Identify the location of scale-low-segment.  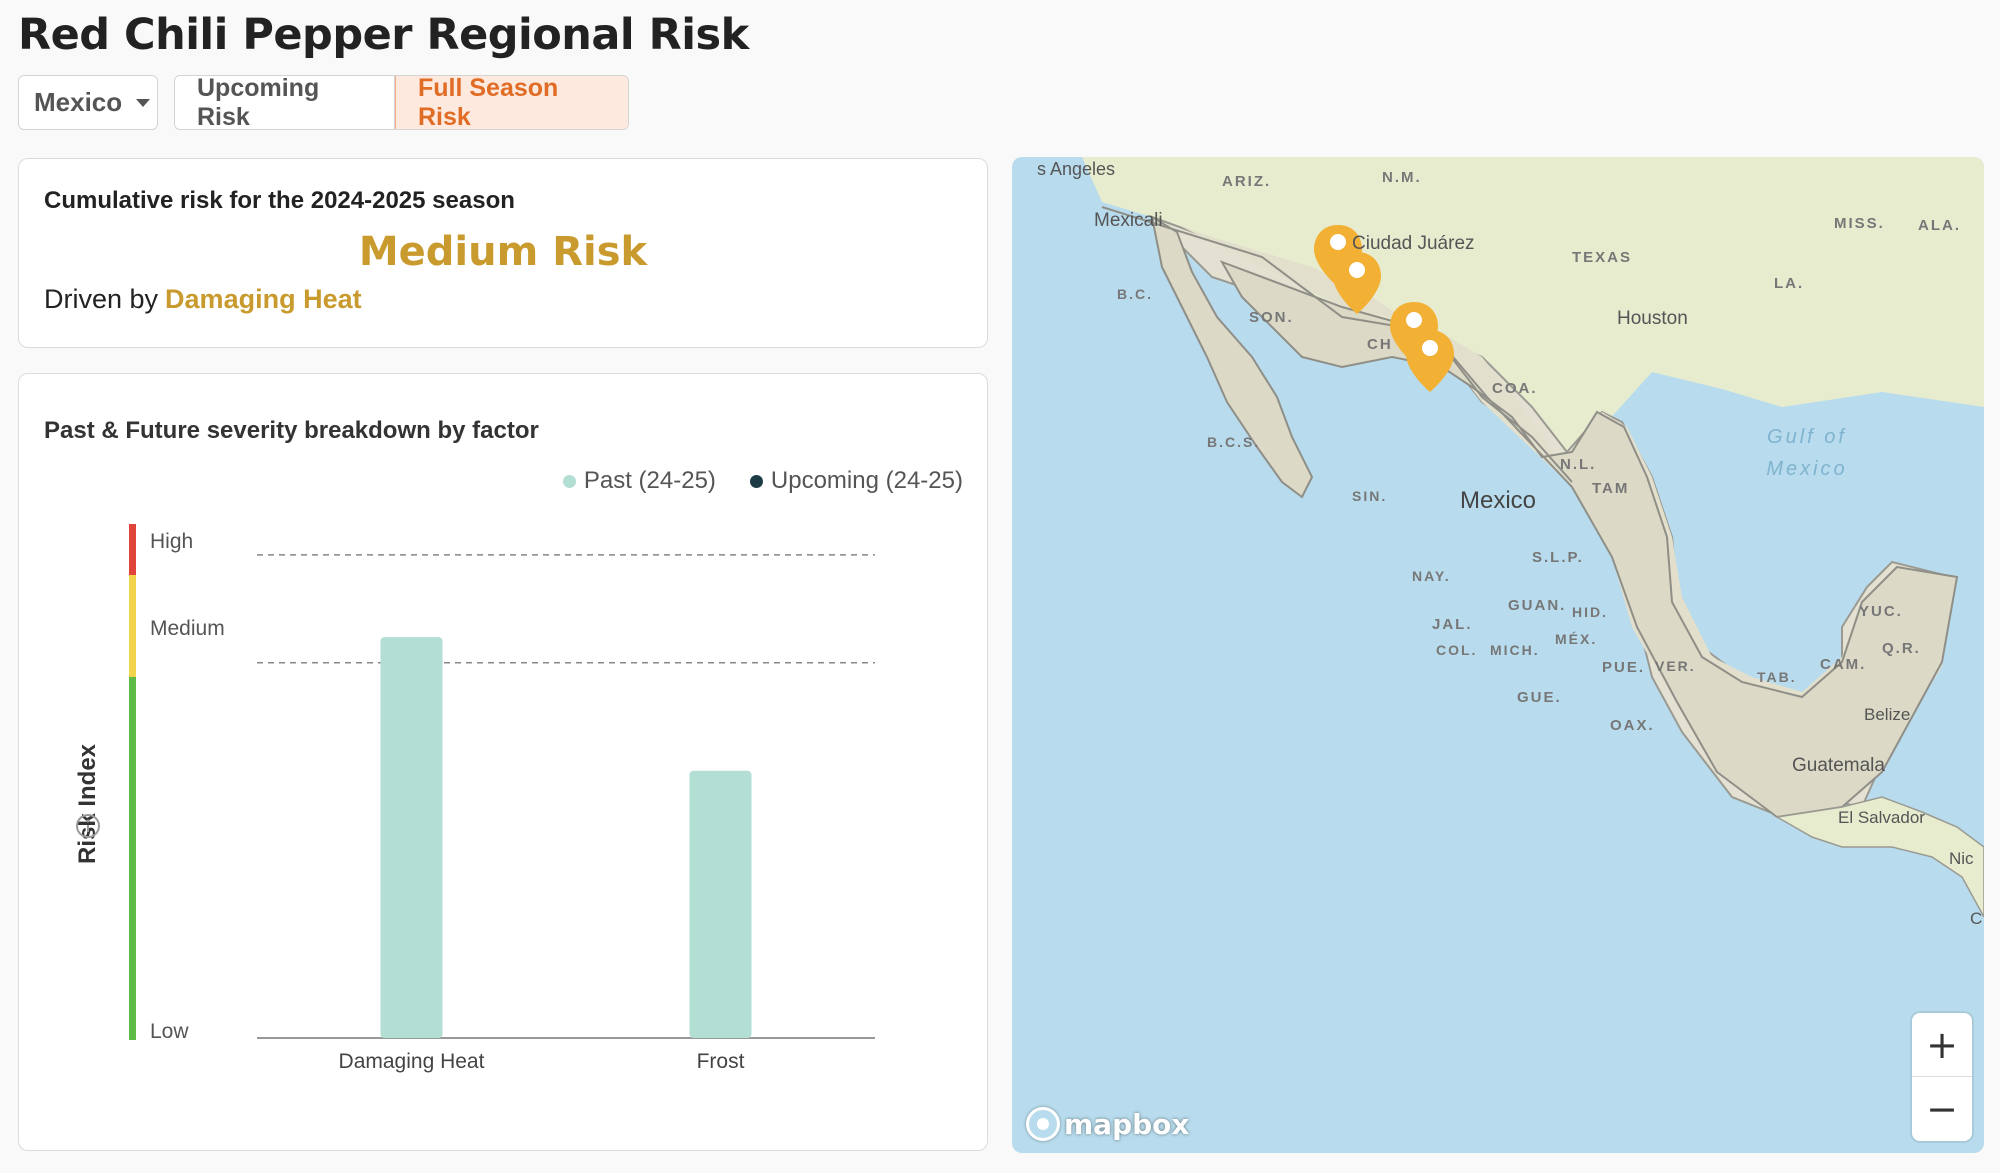
(132, 858).